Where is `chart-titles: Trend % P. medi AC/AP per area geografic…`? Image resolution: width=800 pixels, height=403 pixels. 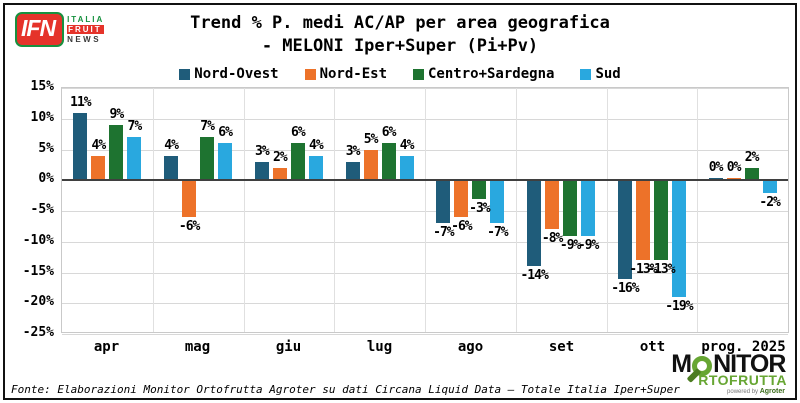
chart-titles: Trend % P. medi AC/AP per area geografic… is located at coordinates (400, 31).